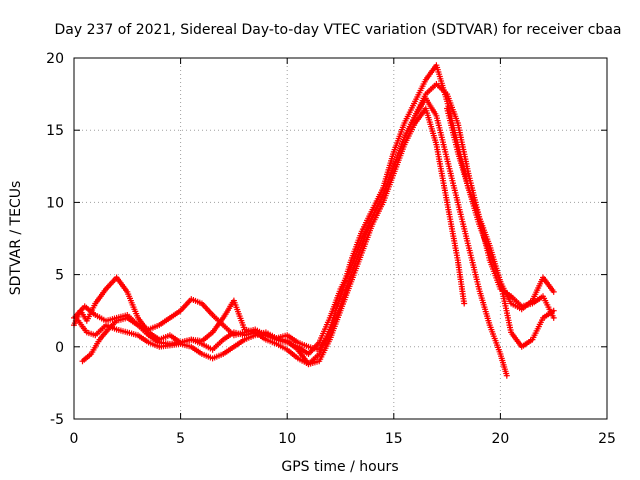 This screenshot has height=480, width=640. Describe the element at coordinates (287, 439) in the screenshot. I see `x-tick-label: 10` at that location.